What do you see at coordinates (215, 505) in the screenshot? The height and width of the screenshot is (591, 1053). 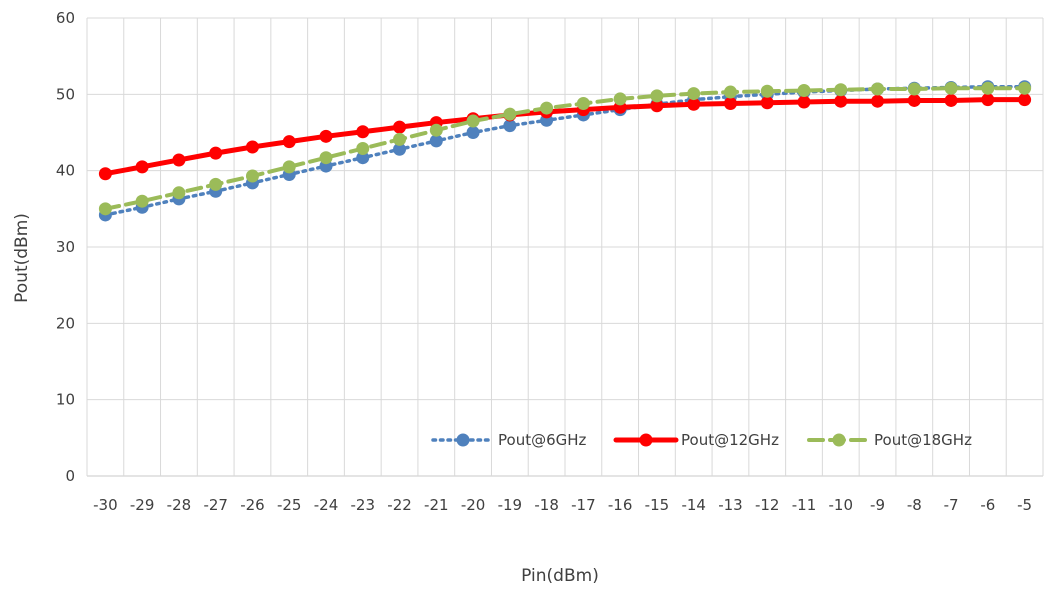 I see `x-tick-label: -27` at bounding box center [215, 505].